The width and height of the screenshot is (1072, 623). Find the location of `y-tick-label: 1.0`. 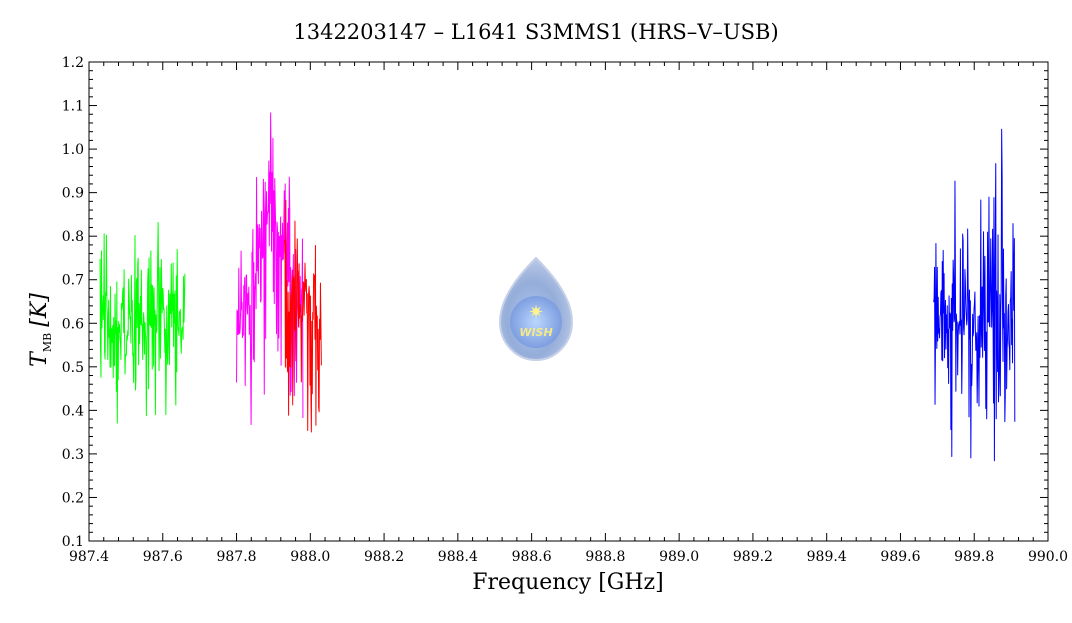

y-tick-label: 1.0 is located at coordinates (73, 150).